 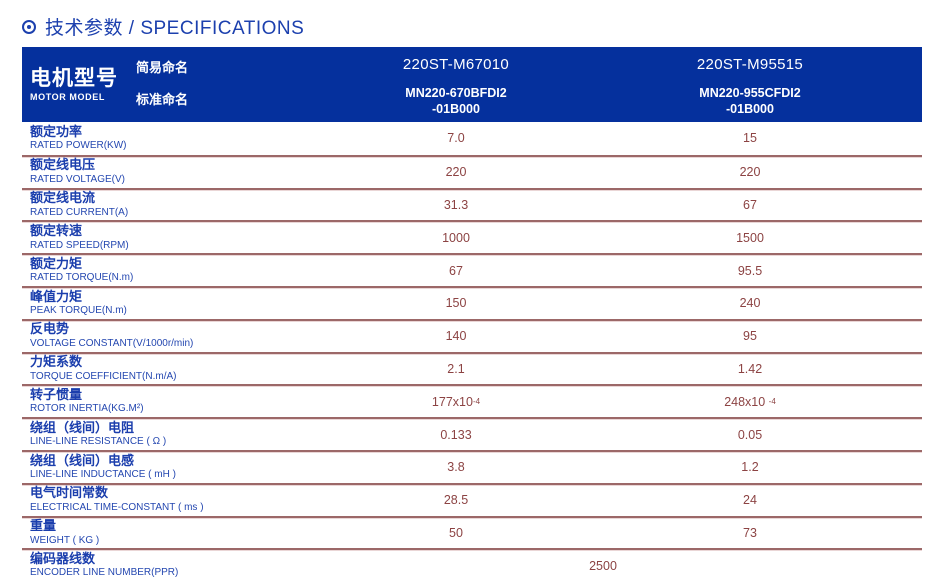 I want to click on spec-value-col1: 1000, so click(x=456, y=237).